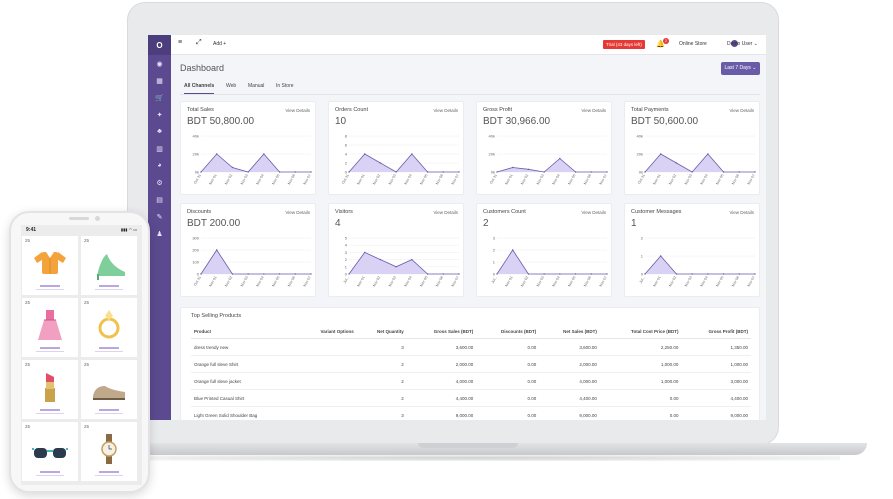  Describe the element at coordinates (159, 234) in the screenshot. I see `person-icon: ♟` at that location.